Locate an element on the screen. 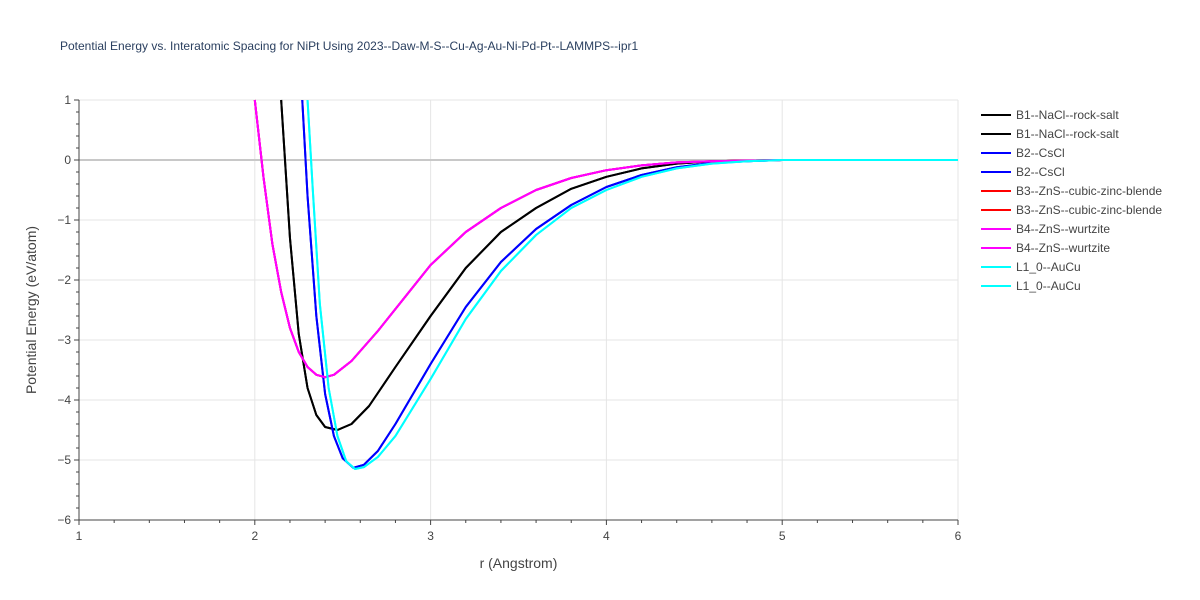 This screenshot has width=1200, height=600. x-tick-label: 6 is located at coordinates (958, 536).